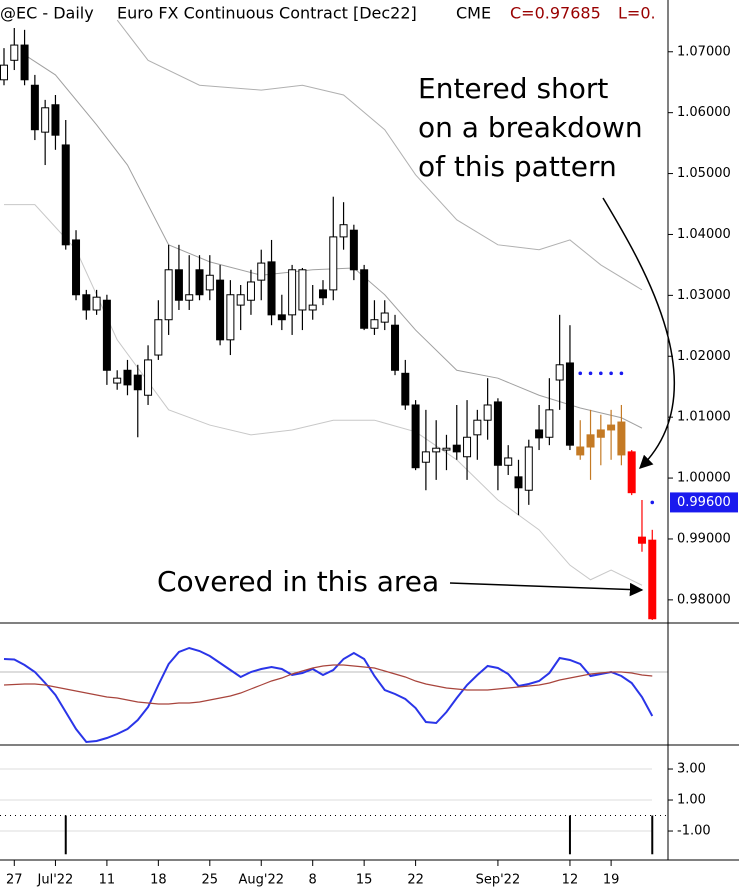  What do you see at coordinates (704, 51) in the screenshot?
I see `y-tick-label: 1.07000` at bounding box center [704, 51].